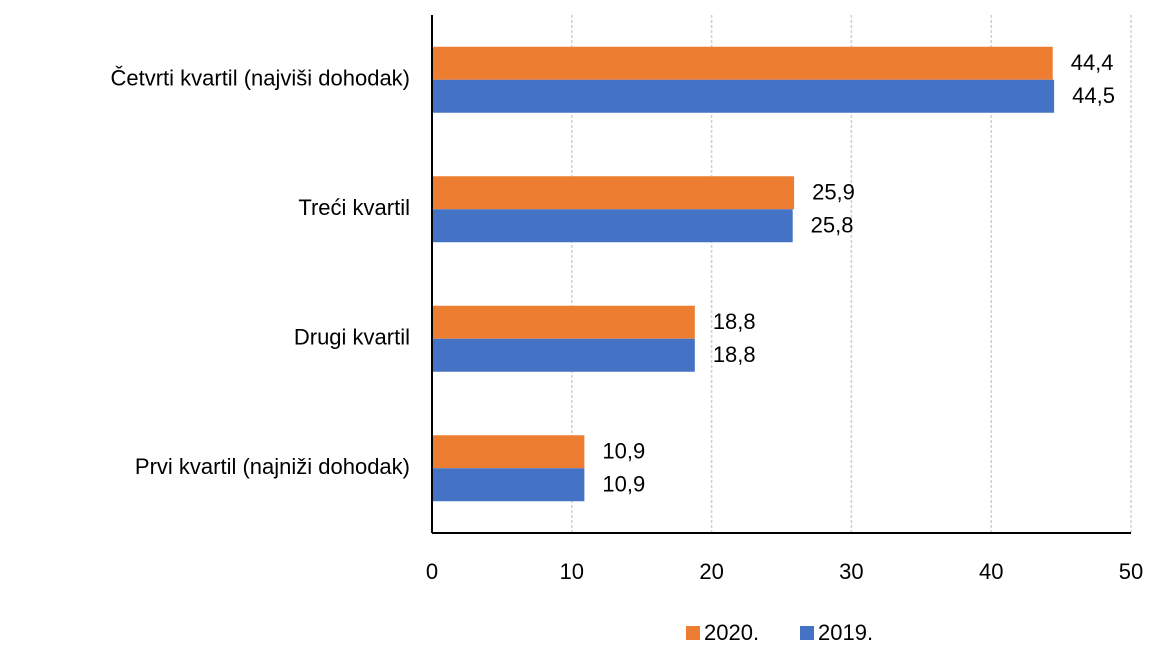 The width and height of the screenshot is (1153, 646). I want to click on value-label: 44,4, so click(1092, 62).